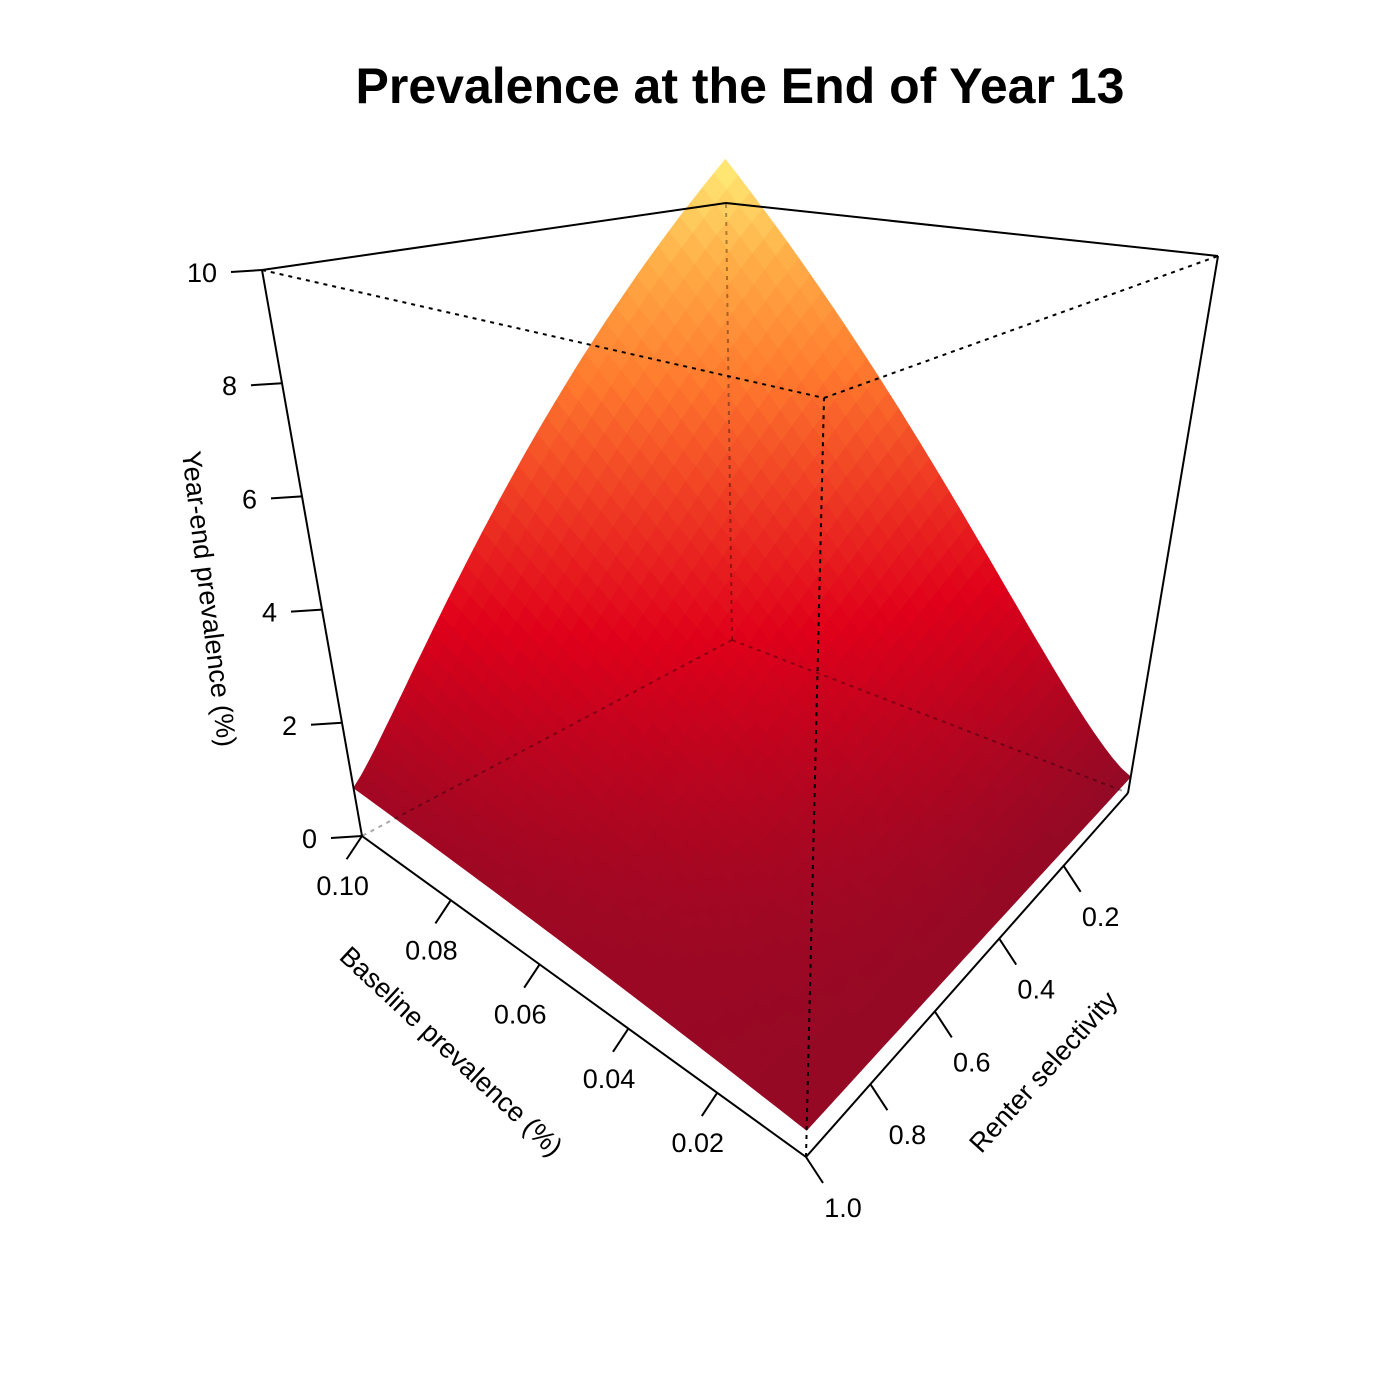  Describe the element at coordinates (609, 1079) in the screenshot. I see `x-tick-label: 0.04` at that location.